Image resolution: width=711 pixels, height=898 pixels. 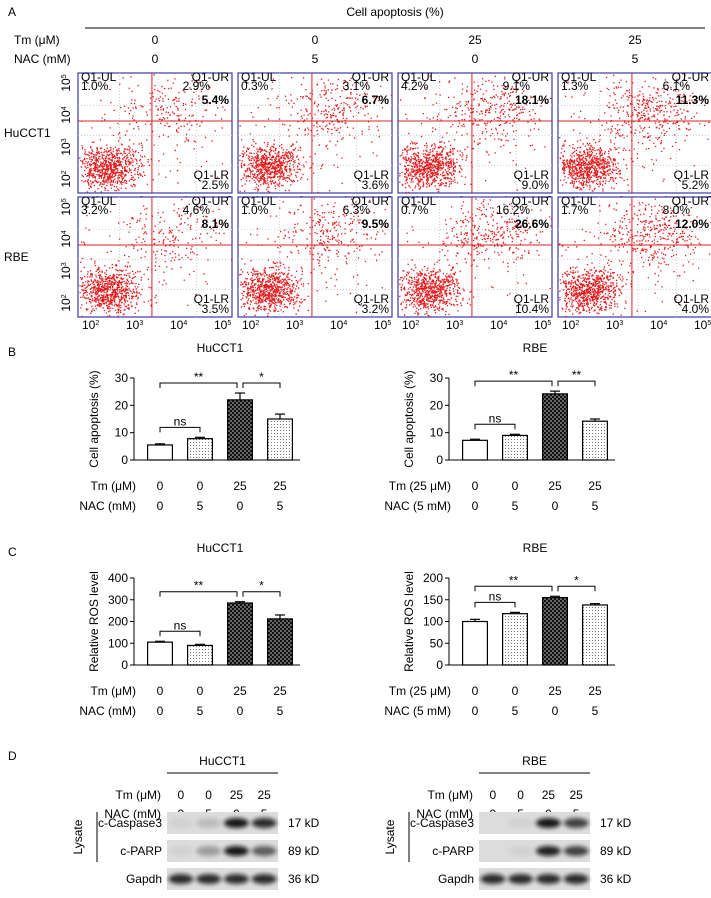 I want to click on y-tick-label: 10, so click(x=122, y=433).